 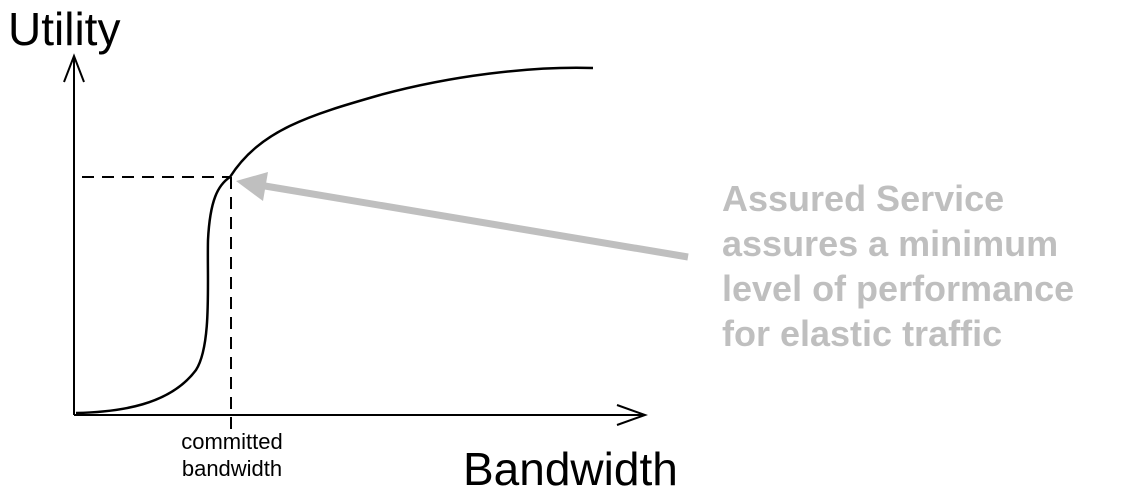 I want to click on x-axis-arrowhead, so click(x=632, y=415).